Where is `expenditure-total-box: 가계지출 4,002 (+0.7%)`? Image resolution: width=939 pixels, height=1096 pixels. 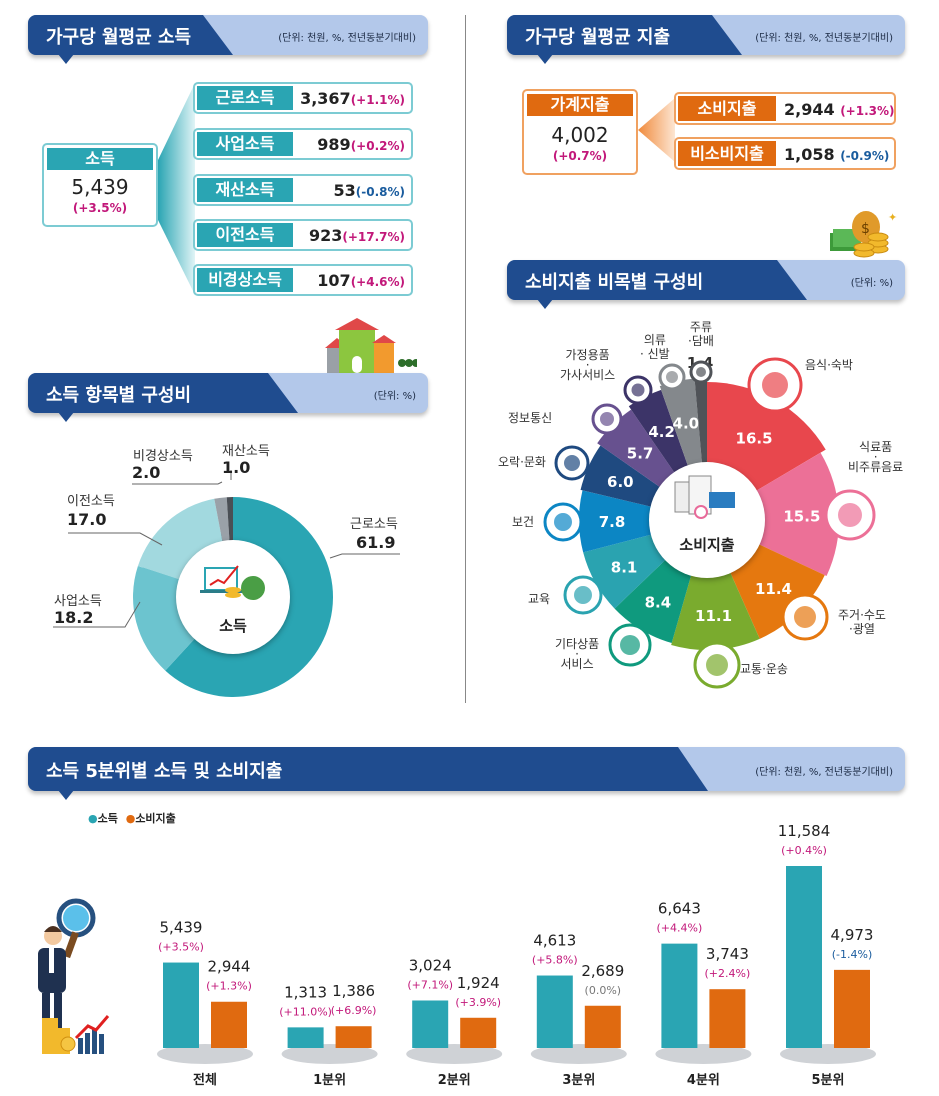
expenditure-total-box: 가계지출 4,002 (+0.7%) is located at coordinates (580, 132).